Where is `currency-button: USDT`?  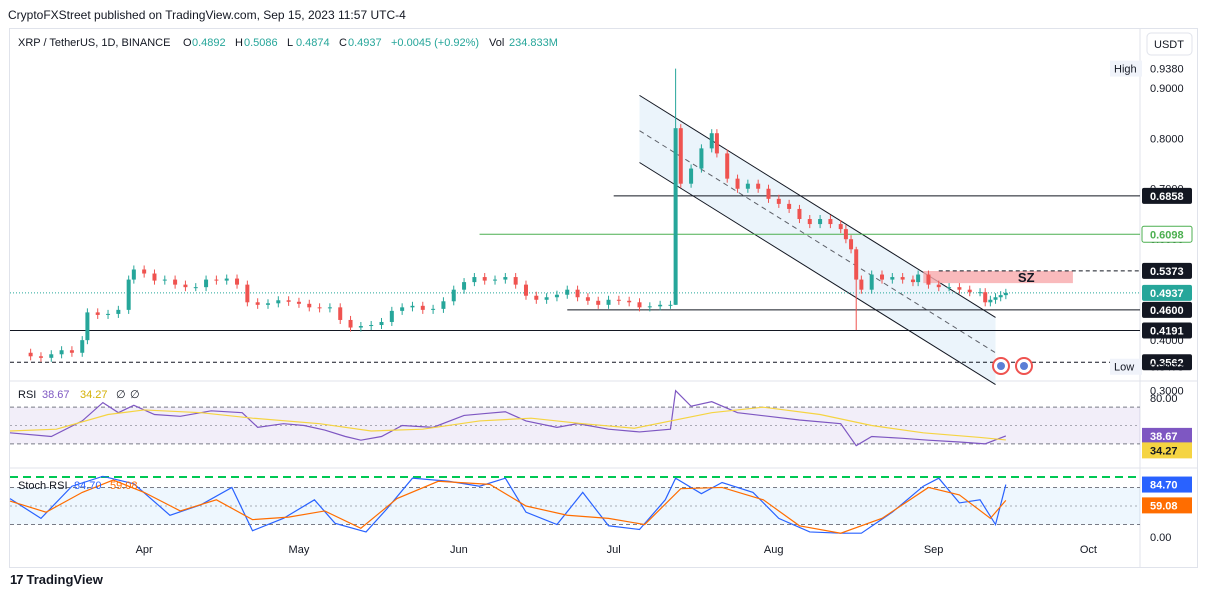
currency-button: USDT is located at coordinates (1169, 44).